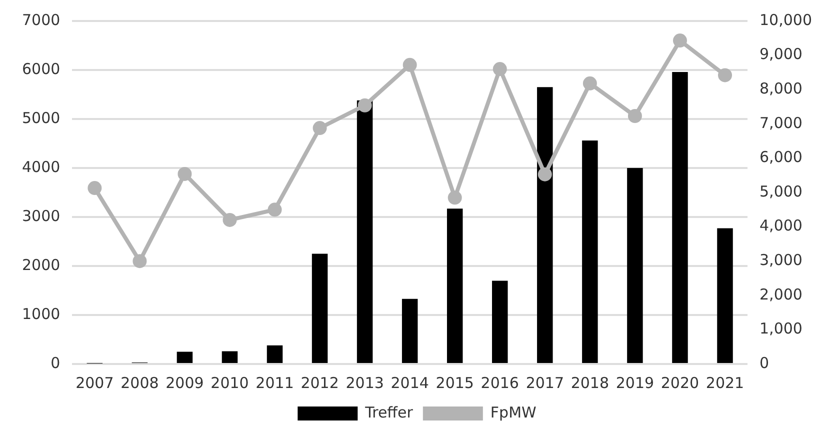 The height and width of the screenshot is (441, 834). I want to click on x-tick-label: 2016, so click(499, 383).